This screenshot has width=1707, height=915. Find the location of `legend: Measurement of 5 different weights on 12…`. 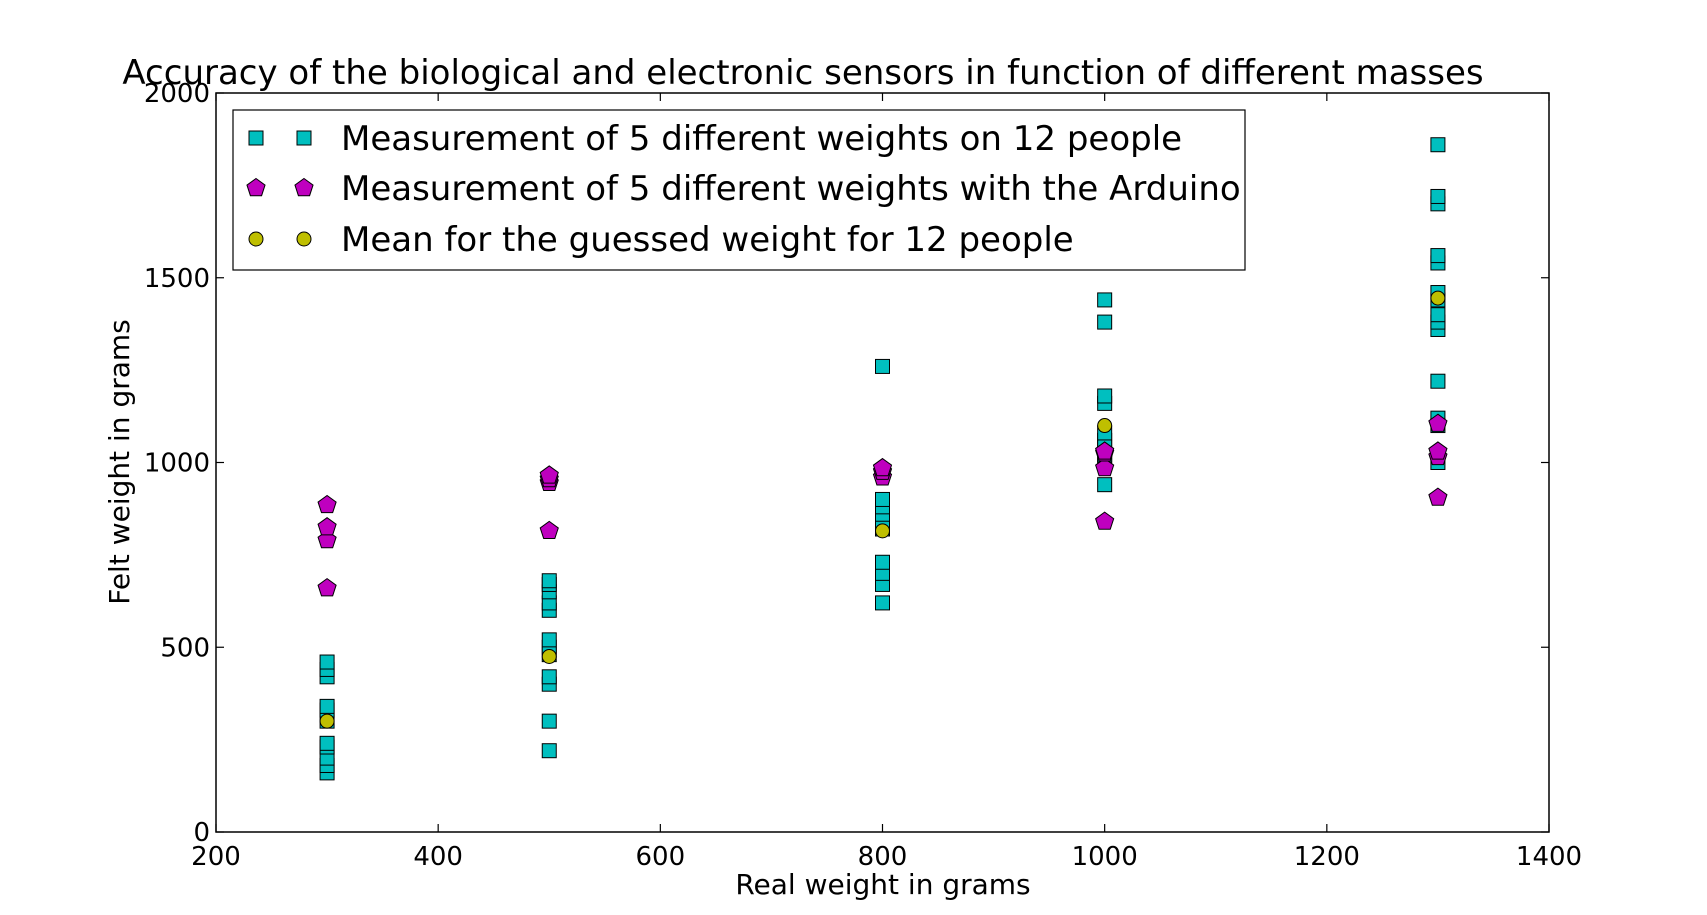

legend: Measurement of 5 different weights on 12… is located at coordinates (739, 190).